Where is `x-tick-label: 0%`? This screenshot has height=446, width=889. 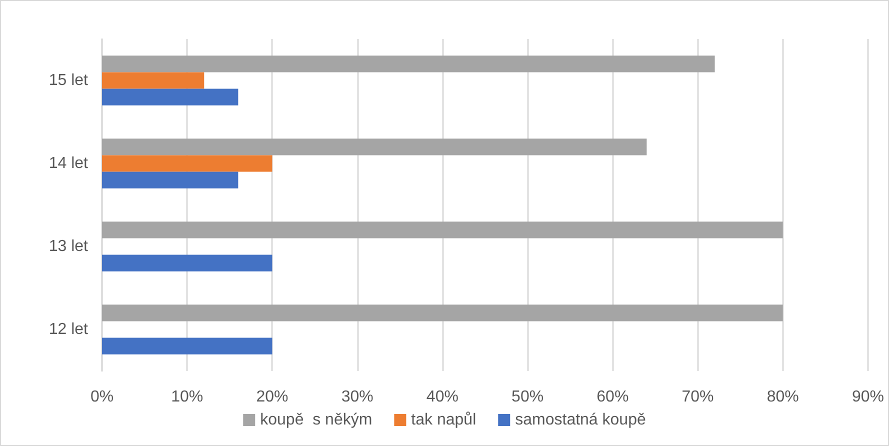
x-tick-label: 0% is located at coordinates (102, 397).